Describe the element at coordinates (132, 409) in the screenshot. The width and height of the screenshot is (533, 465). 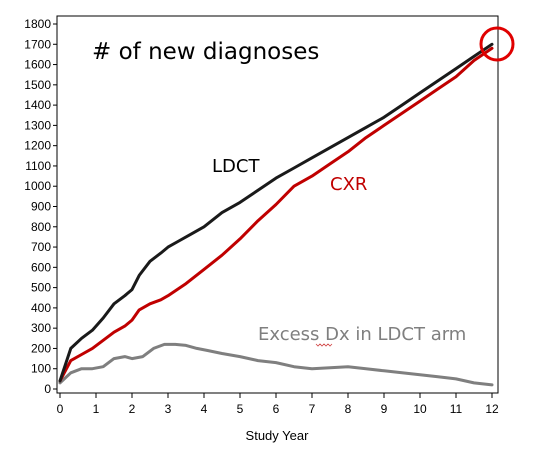
I see `x-tick-label: 2` at that location.